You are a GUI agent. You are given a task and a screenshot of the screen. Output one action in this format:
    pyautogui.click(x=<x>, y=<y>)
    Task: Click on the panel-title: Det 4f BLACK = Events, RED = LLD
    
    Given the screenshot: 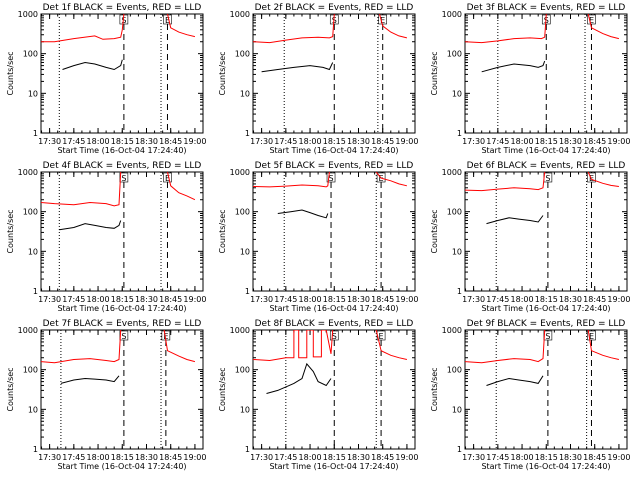 What is the action you would take?
    pyautogui.click(x=122, y=166)
    